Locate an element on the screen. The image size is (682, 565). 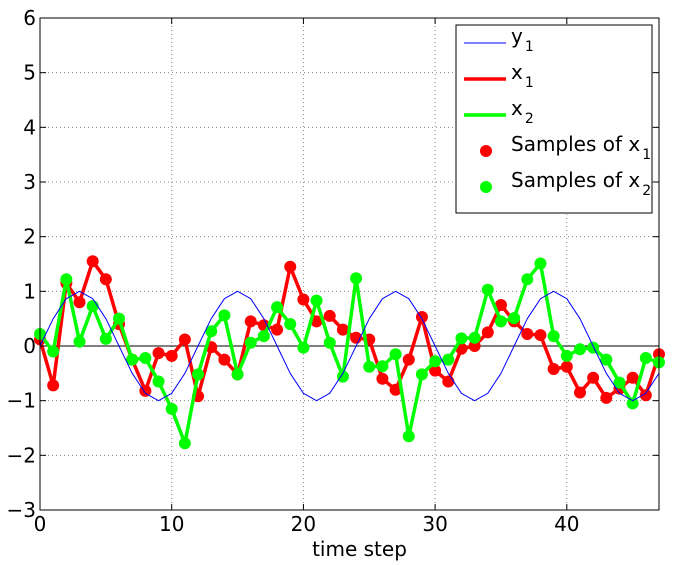
y-tick-label: 5 is located at coordinates (29, 73).